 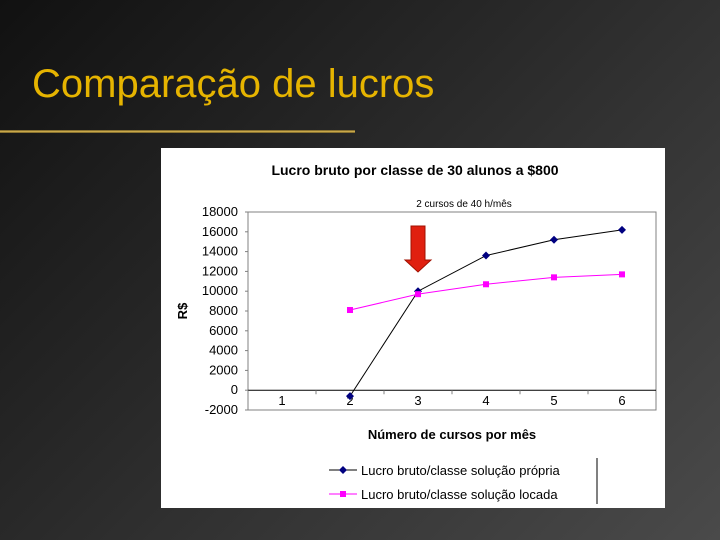 I want to click on y-tick-label: -2000, so click(x=221, y=409).